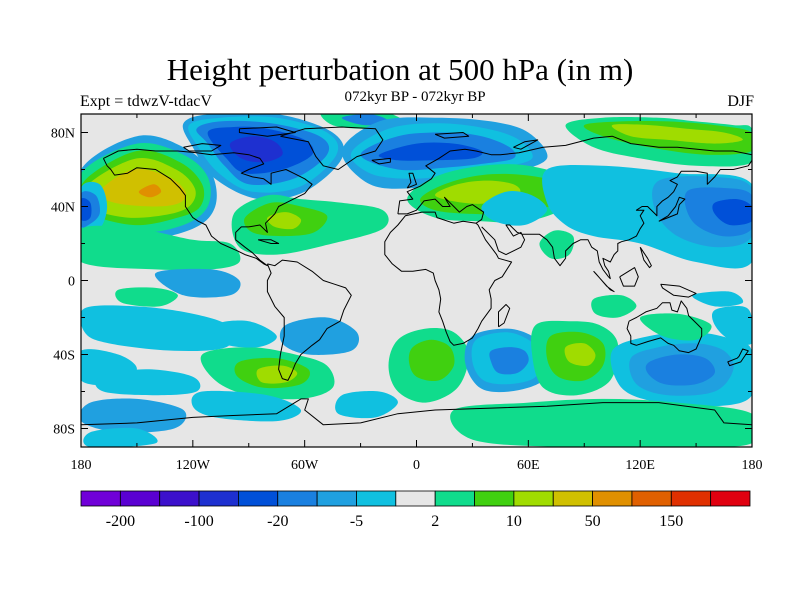 The height and width of the screenshot is (600, 800). I want to click on colorbar-label: 50, so click(593, 521).